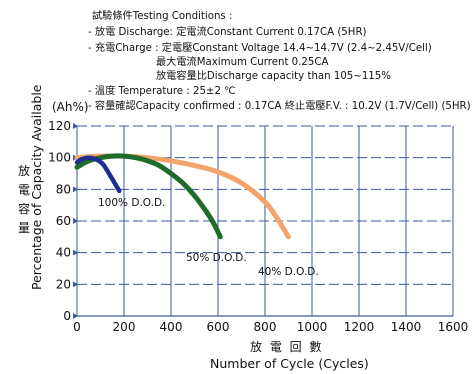  Describe the element at coordinates (312, 327) in the screenshot. I see `x-tick-label: 1000` at that location.